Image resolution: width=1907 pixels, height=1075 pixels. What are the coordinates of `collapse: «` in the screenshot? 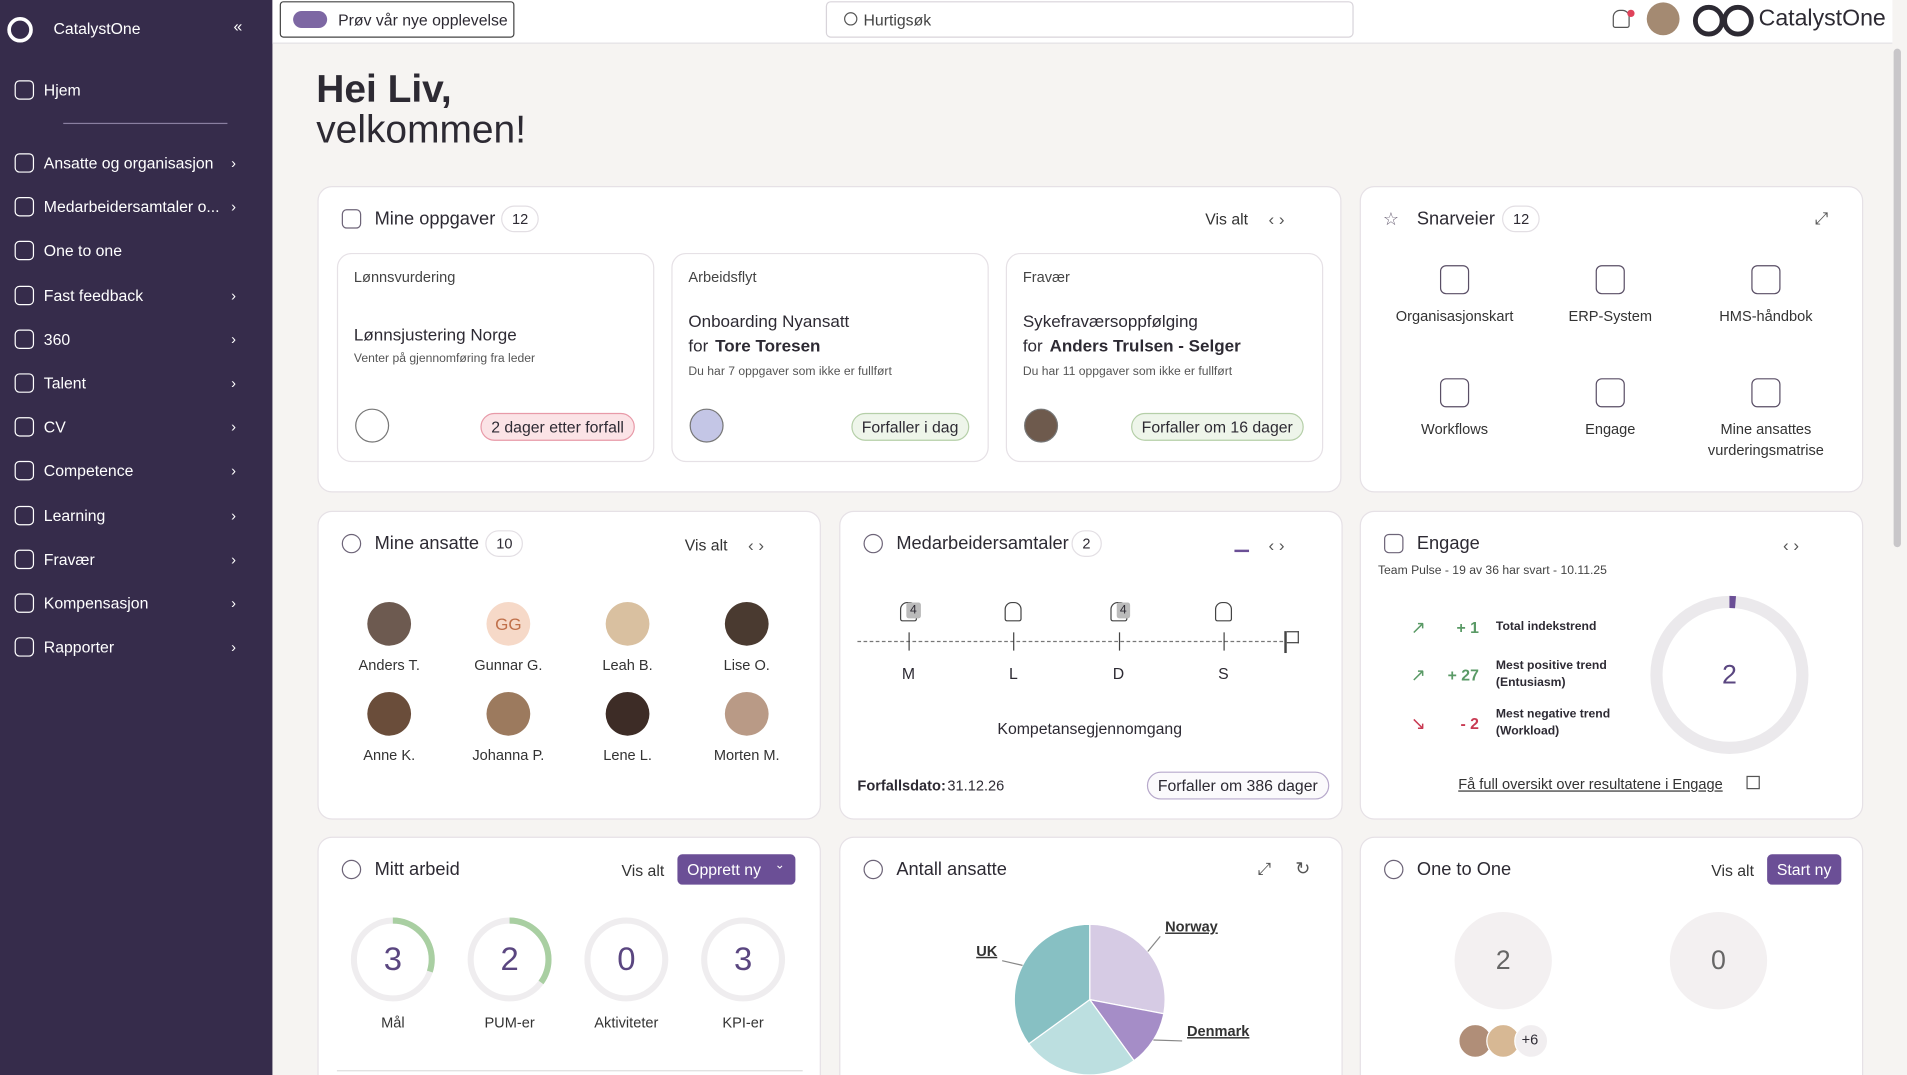 It's located at (238, 26).